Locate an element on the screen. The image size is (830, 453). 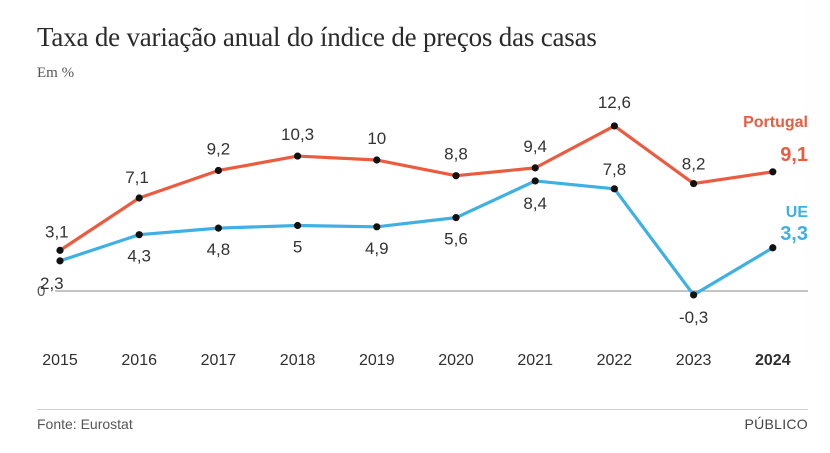
data-label: 5,6 is located at coordinates (456, 239).